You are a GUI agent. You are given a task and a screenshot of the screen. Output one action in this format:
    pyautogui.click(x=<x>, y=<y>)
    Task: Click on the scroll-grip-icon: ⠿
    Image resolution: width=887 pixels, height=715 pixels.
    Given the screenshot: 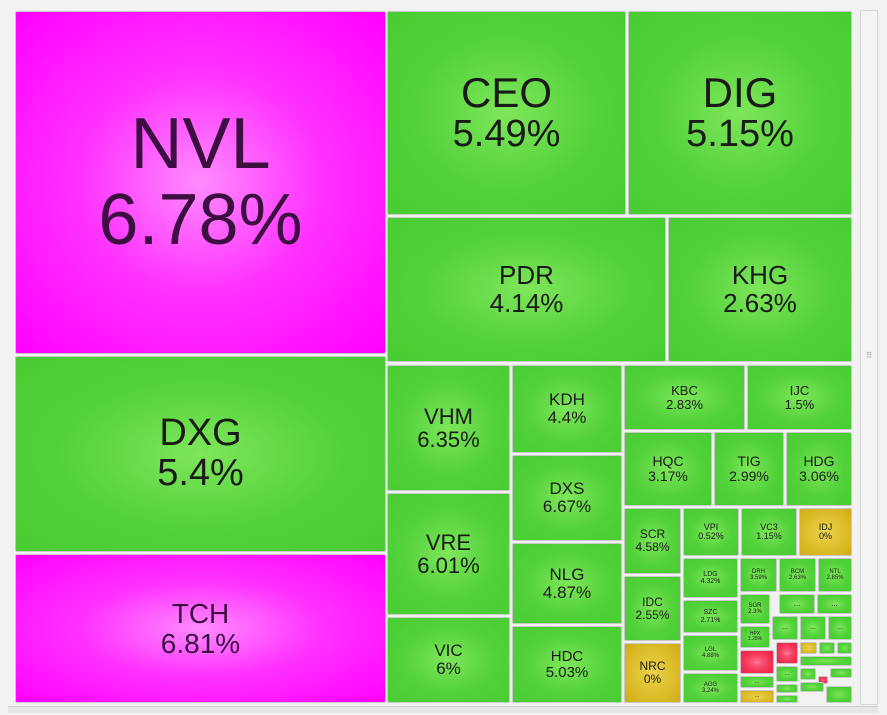 What is the action you would take?
    pyautogui.click(x=869, y=355)
    